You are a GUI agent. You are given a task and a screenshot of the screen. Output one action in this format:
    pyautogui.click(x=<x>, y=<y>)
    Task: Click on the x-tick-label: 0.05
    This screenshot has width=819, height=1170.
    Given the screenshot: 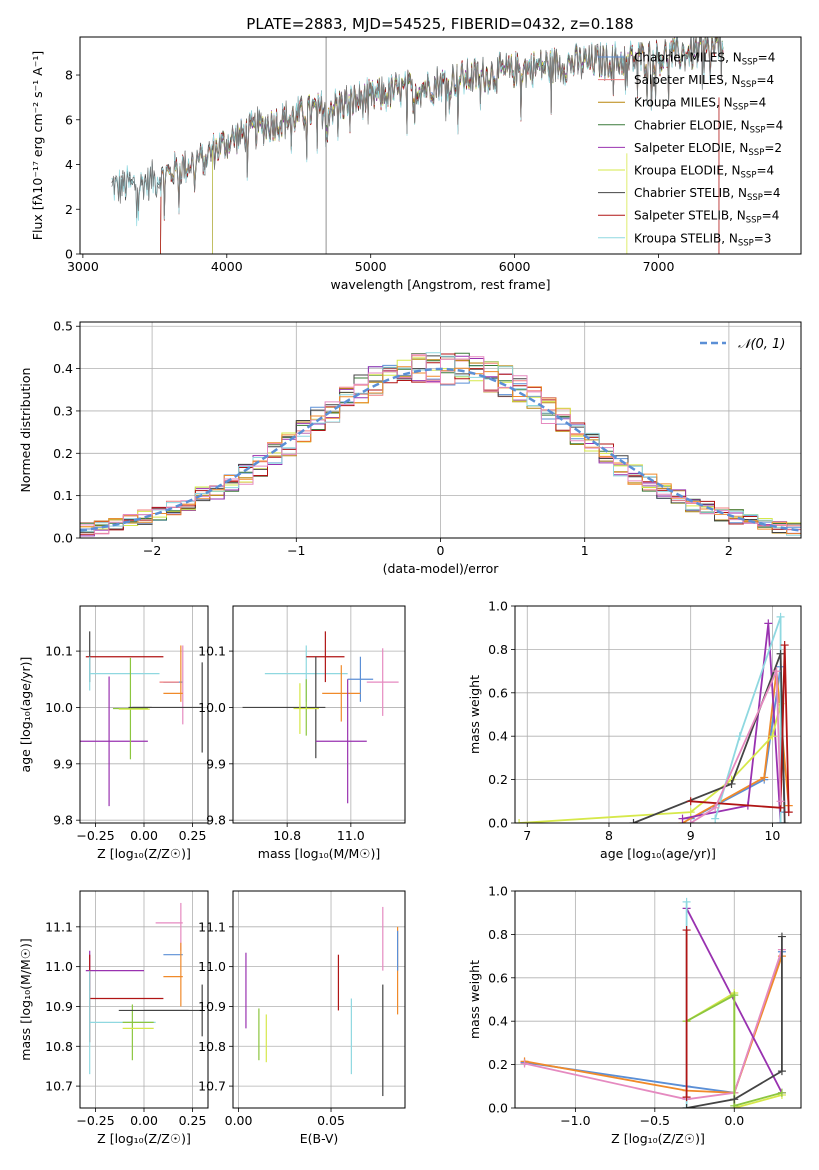 What is the action you would take?
    pyautogui.click(x=331, y=1120)
    